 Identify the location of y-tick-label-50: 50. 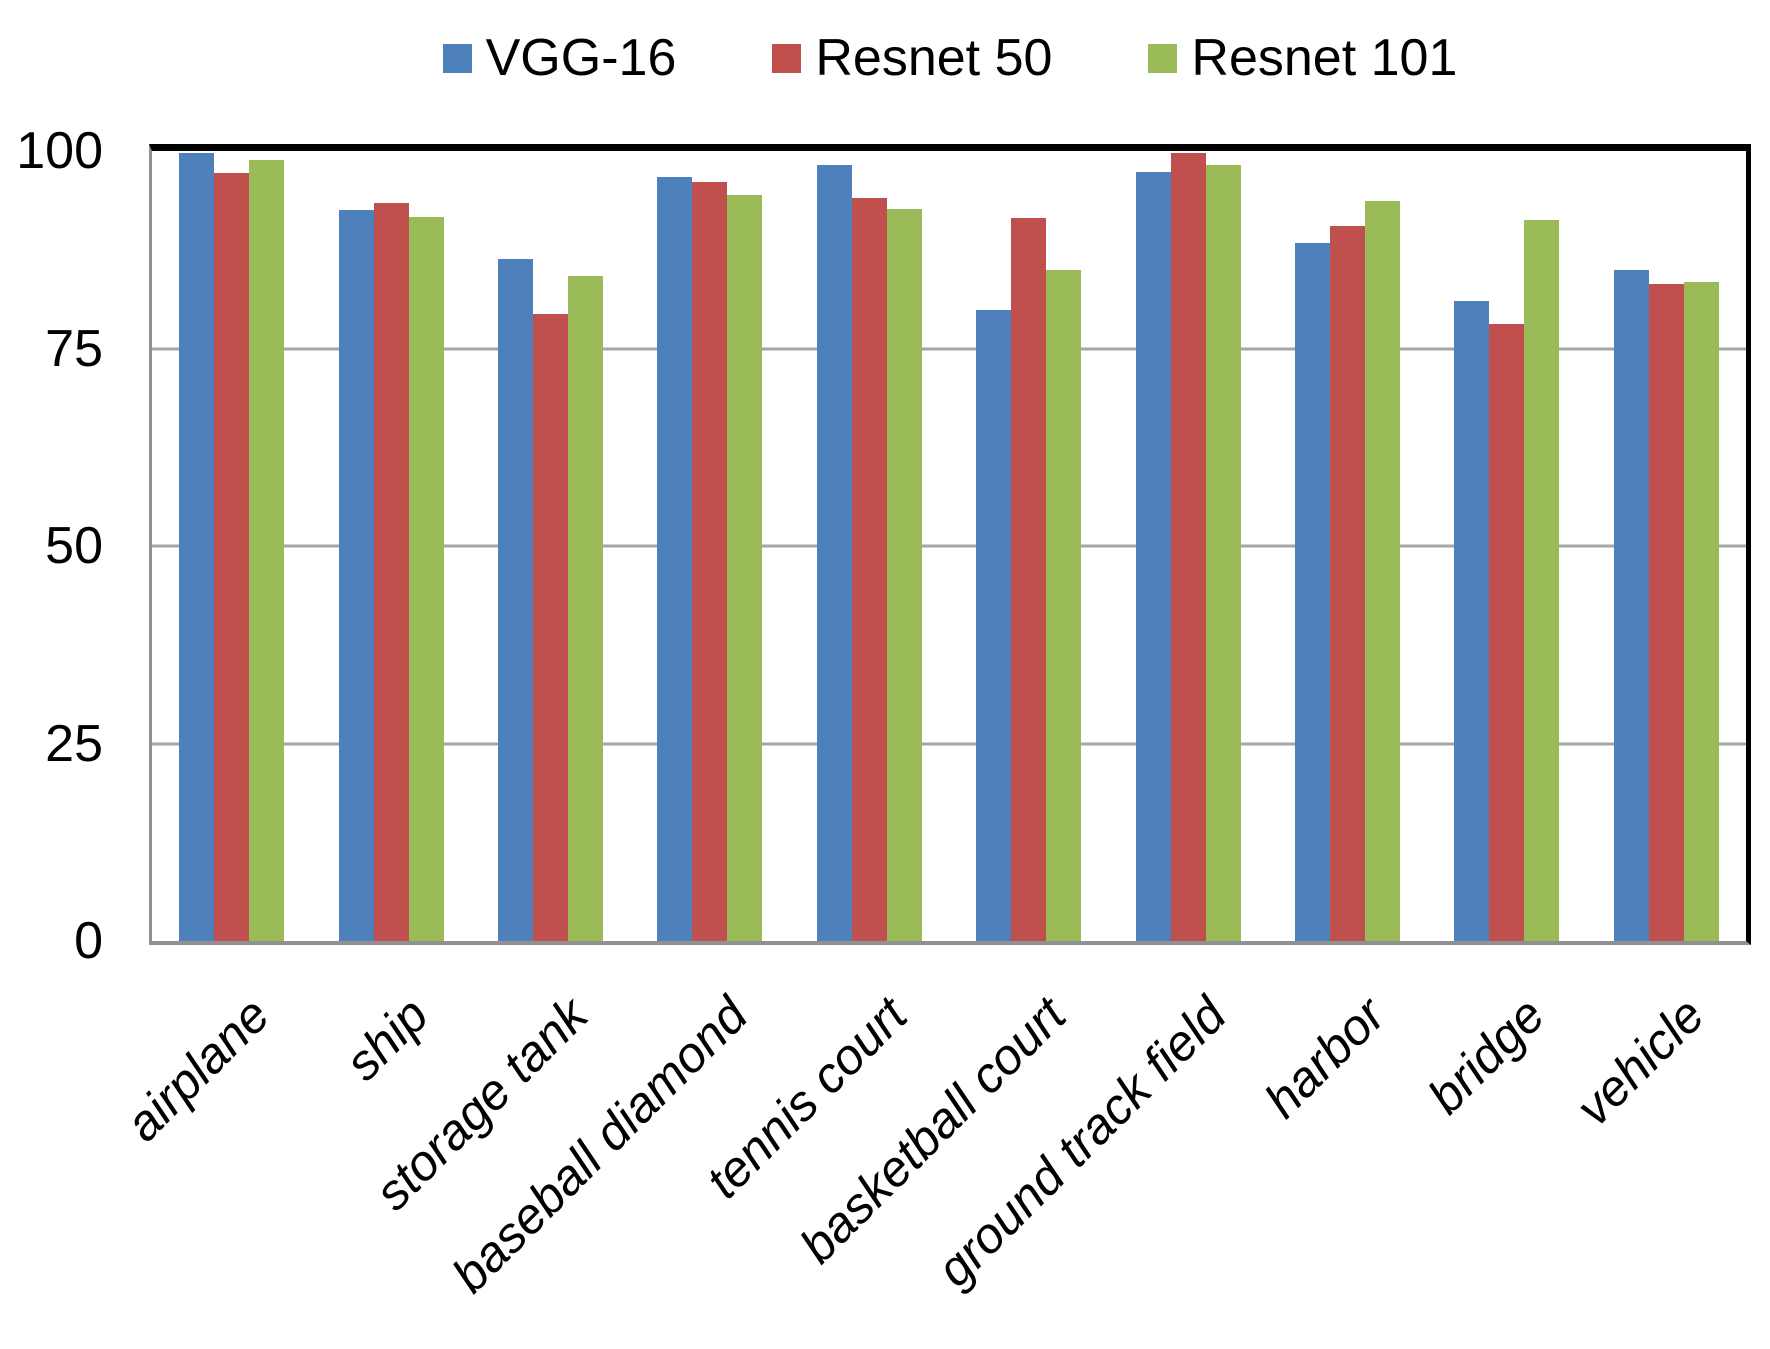
(74, 546).